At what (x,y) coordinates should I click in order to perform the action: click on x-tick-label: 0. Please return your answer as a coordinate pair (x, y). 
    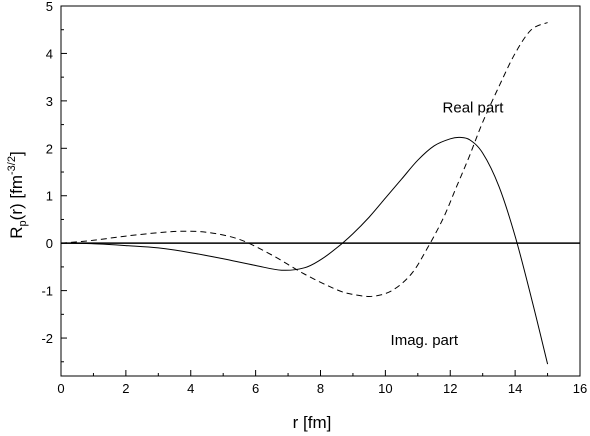
    Looking at the image, I should click on (60, 388).